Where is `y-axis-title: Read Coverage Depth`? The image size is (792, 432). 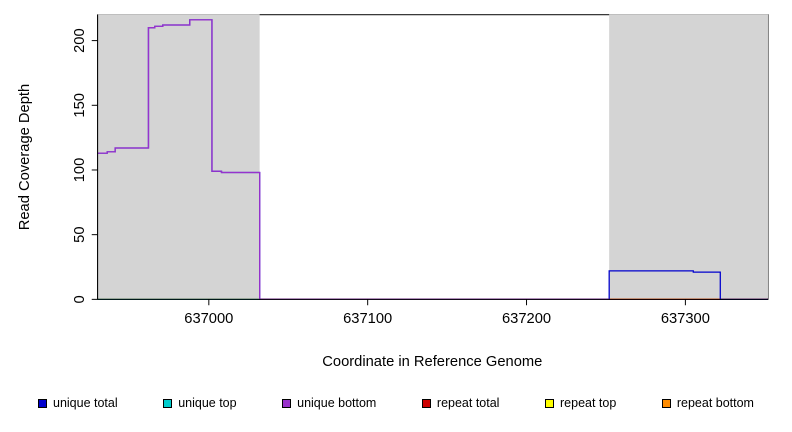 y-axis-title: Read Coverage Depth is located at coordinates (25, 157).